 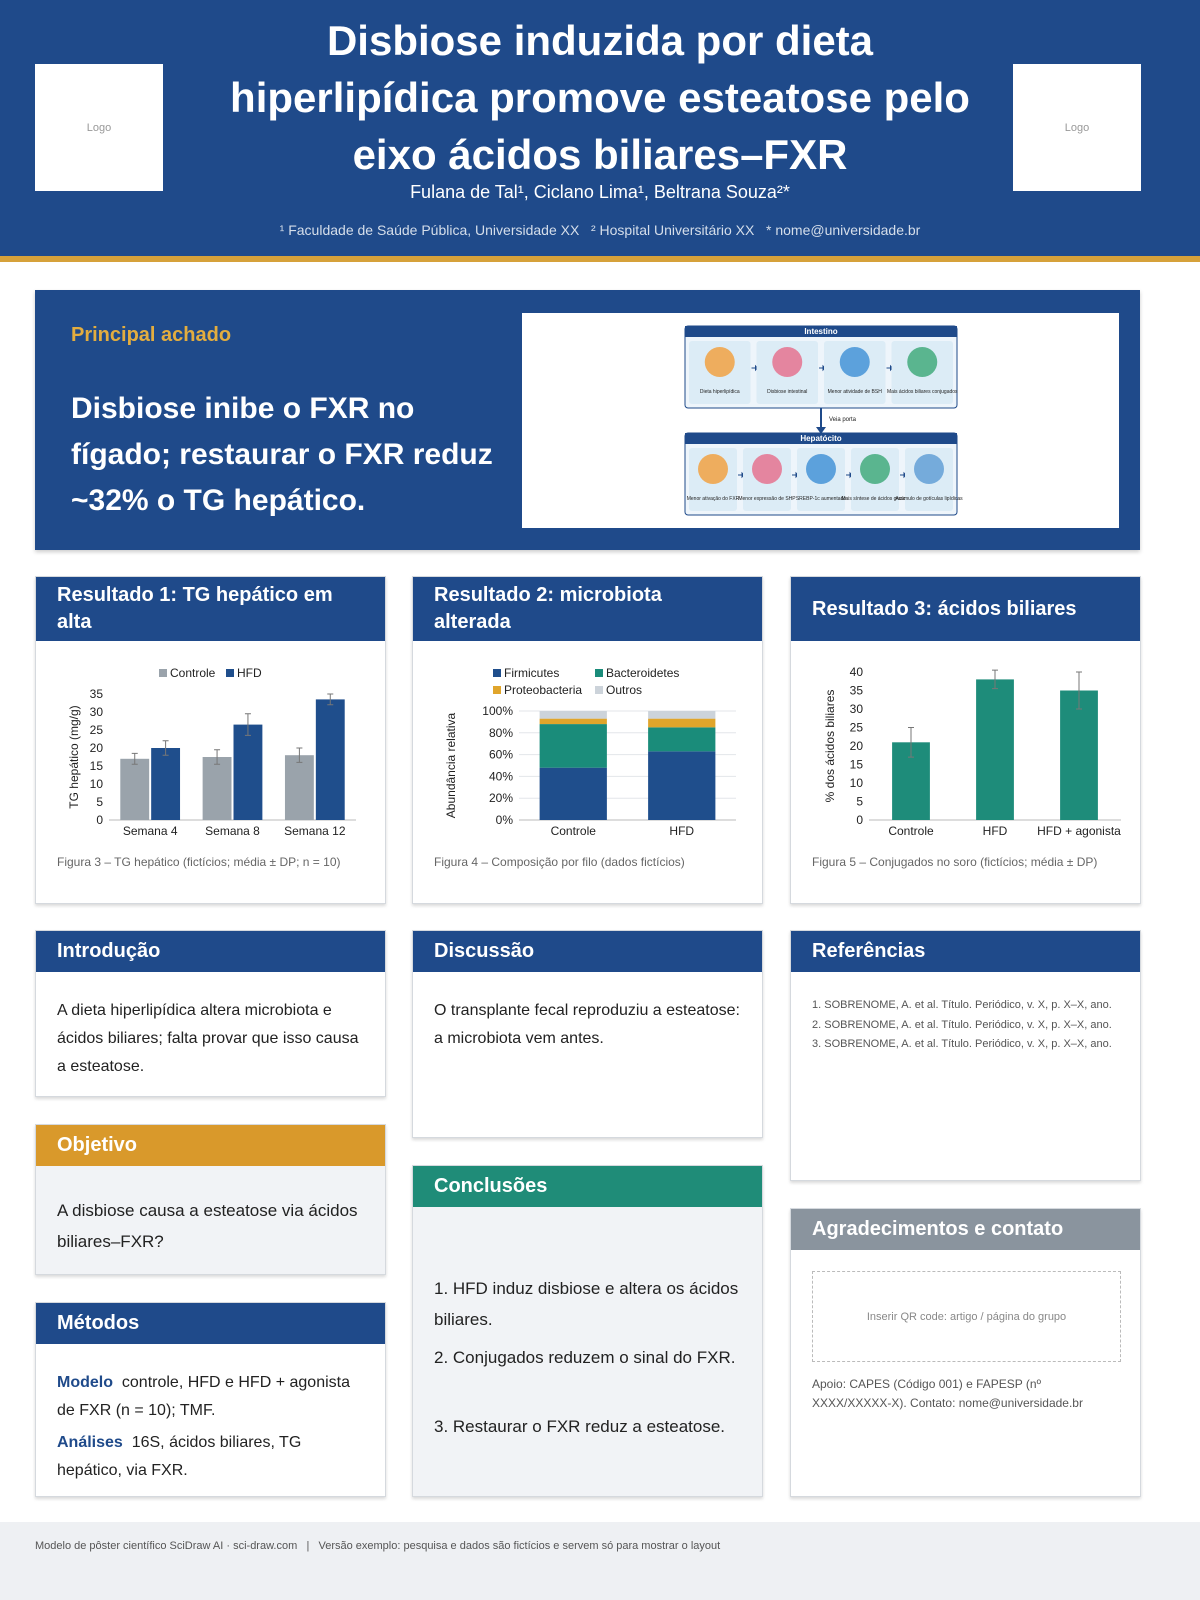 What do you see at coordinates (965, 609) in the screenshot?
I see `card-title: Resultado 3: ácidos biliares` at bounding box center [965, 609].